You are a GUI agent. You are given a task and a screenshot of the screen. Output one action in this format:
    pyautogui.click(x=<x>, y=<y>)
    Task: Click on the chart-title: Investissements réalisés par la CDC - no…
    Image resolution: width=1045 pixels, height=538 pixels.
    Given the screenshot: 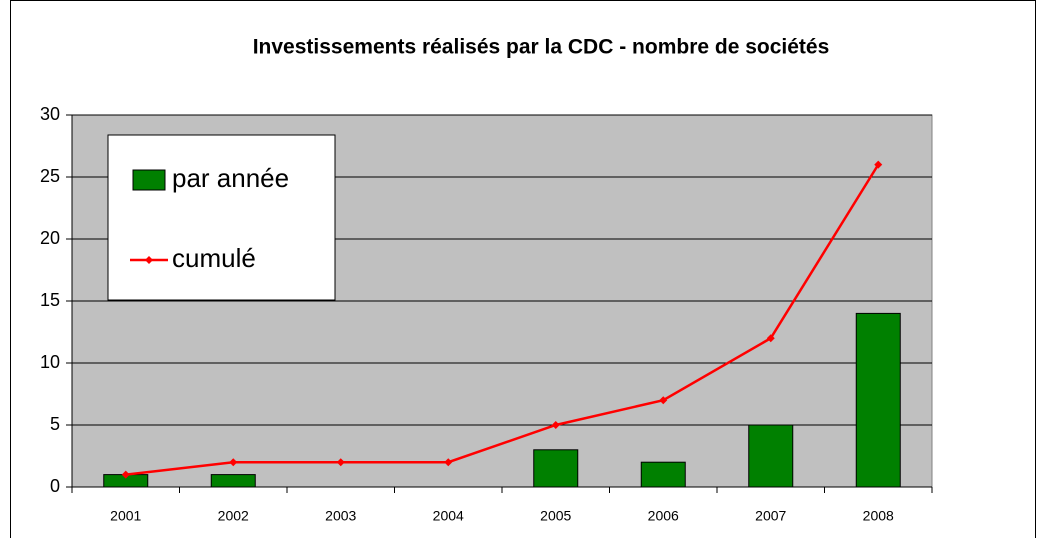 What is the action you would take?
    pyautogui.click(x=541, y=47)
    